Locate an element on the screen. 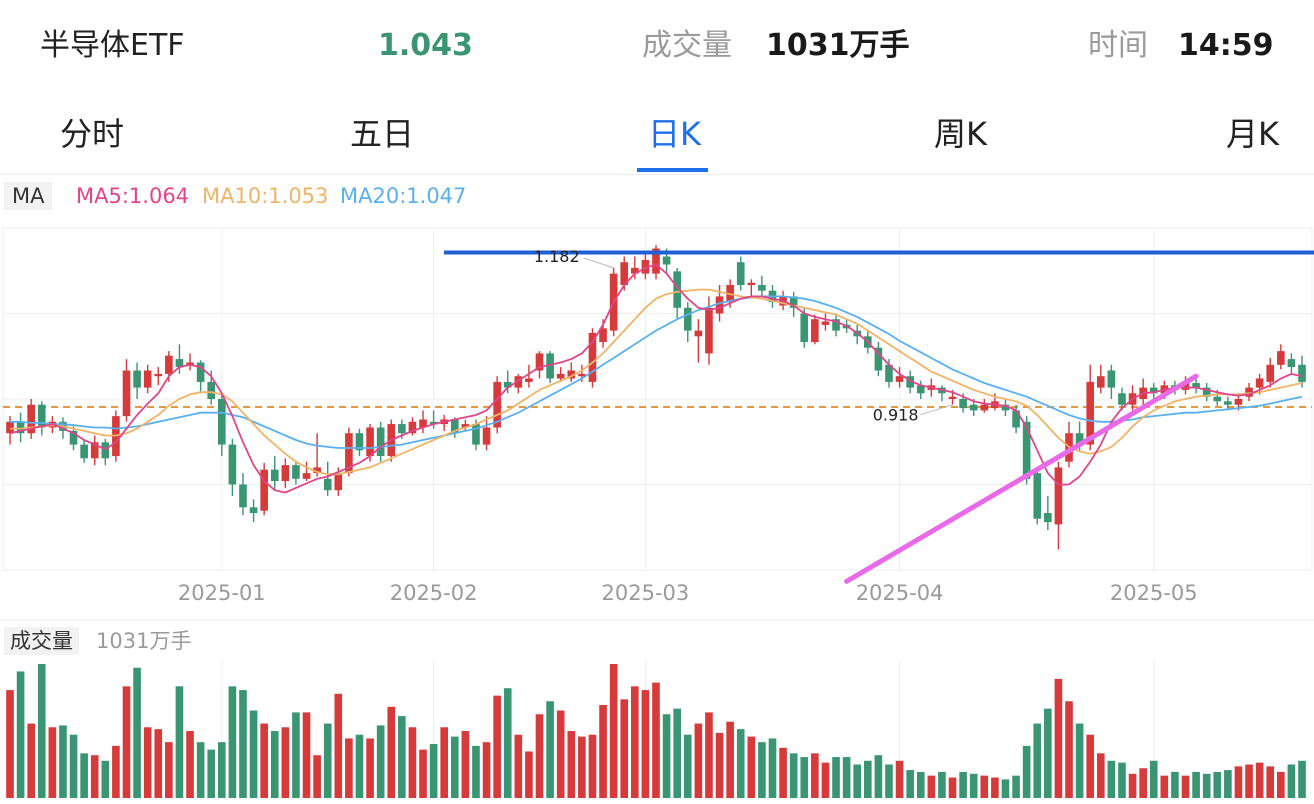 This screenshot has height=804, width=1314. max-leader is located at coordinates (598, 263).